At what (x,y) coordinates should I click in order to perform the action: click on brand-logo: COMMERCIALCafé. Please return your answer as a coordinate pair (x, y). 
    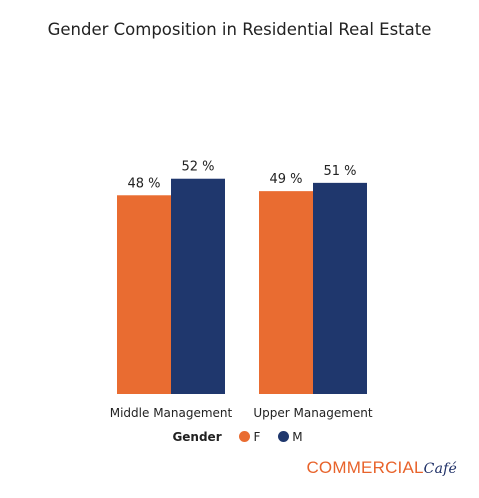
    Looking at the image, I should click on (381, 468).